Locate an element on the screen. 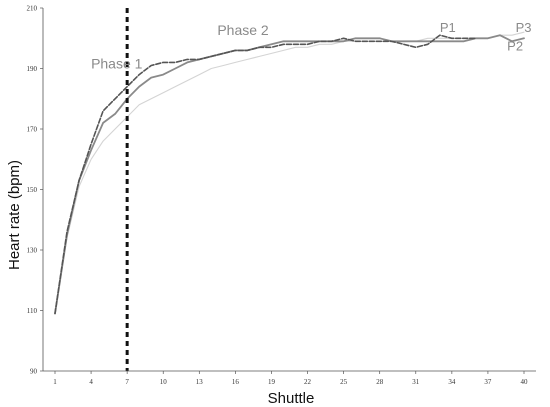 The height and width of the screenshot is (407, 550). y-tick-label: 210 is located at coordinates (32, 9).